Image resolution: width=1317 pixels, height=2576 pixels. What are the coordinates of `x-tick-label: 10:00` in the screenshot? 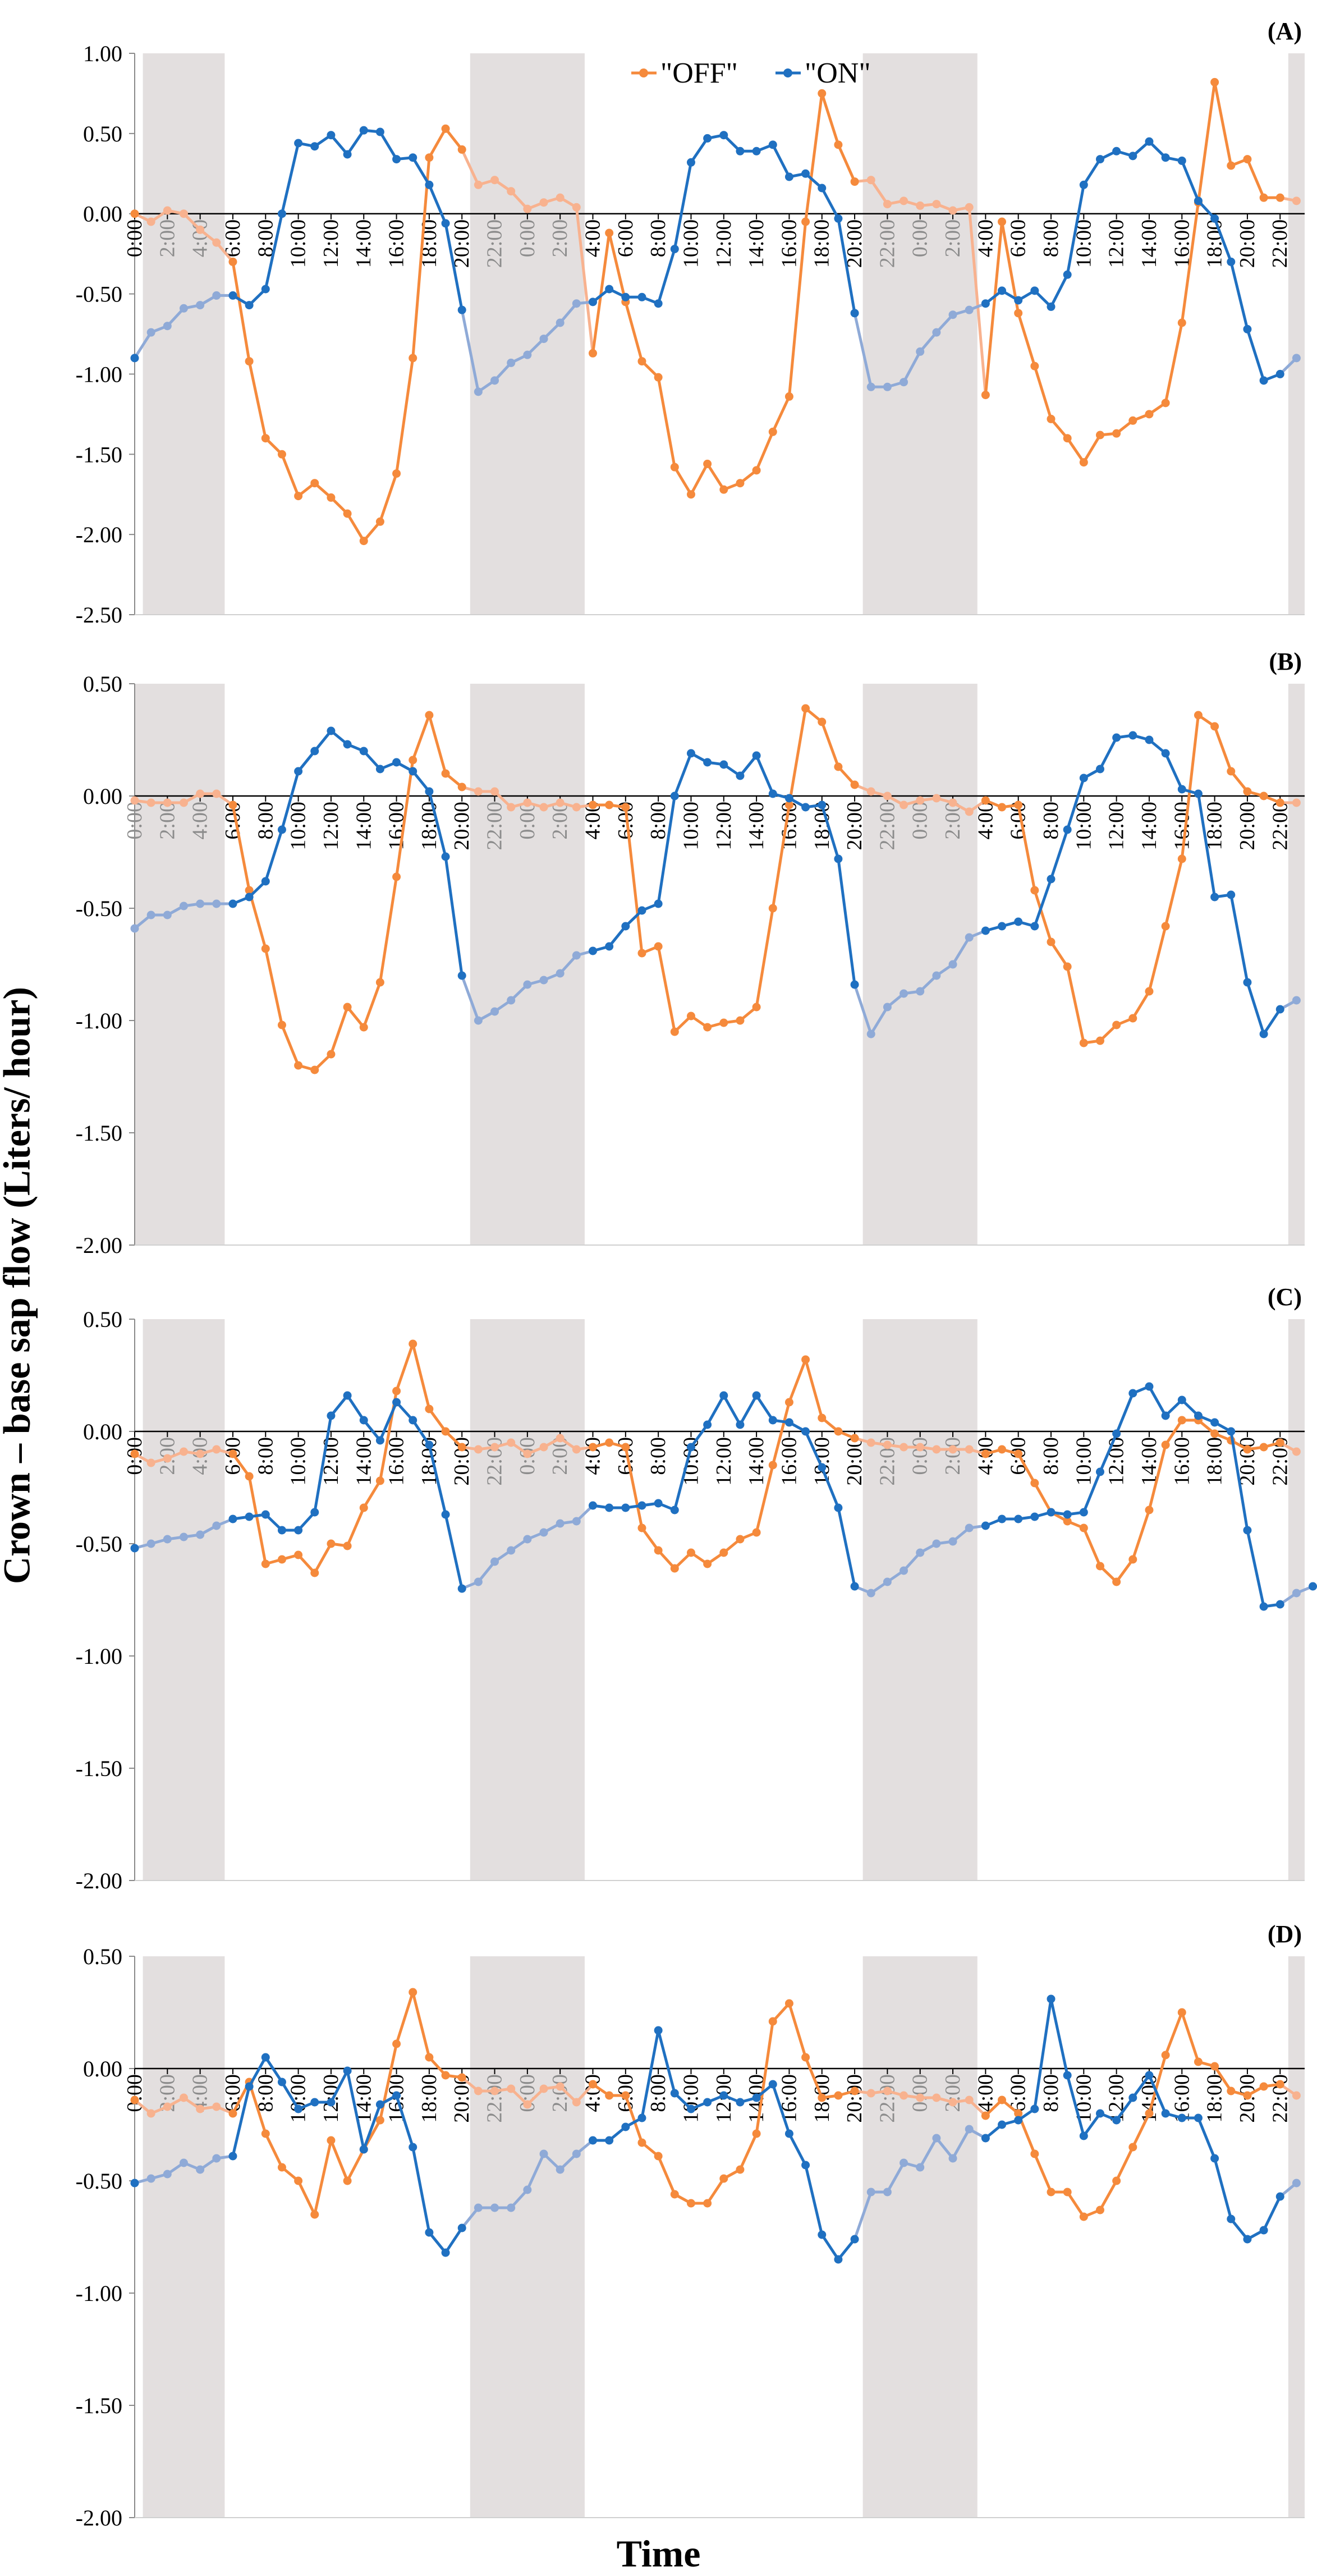 It's located at (298, 826).